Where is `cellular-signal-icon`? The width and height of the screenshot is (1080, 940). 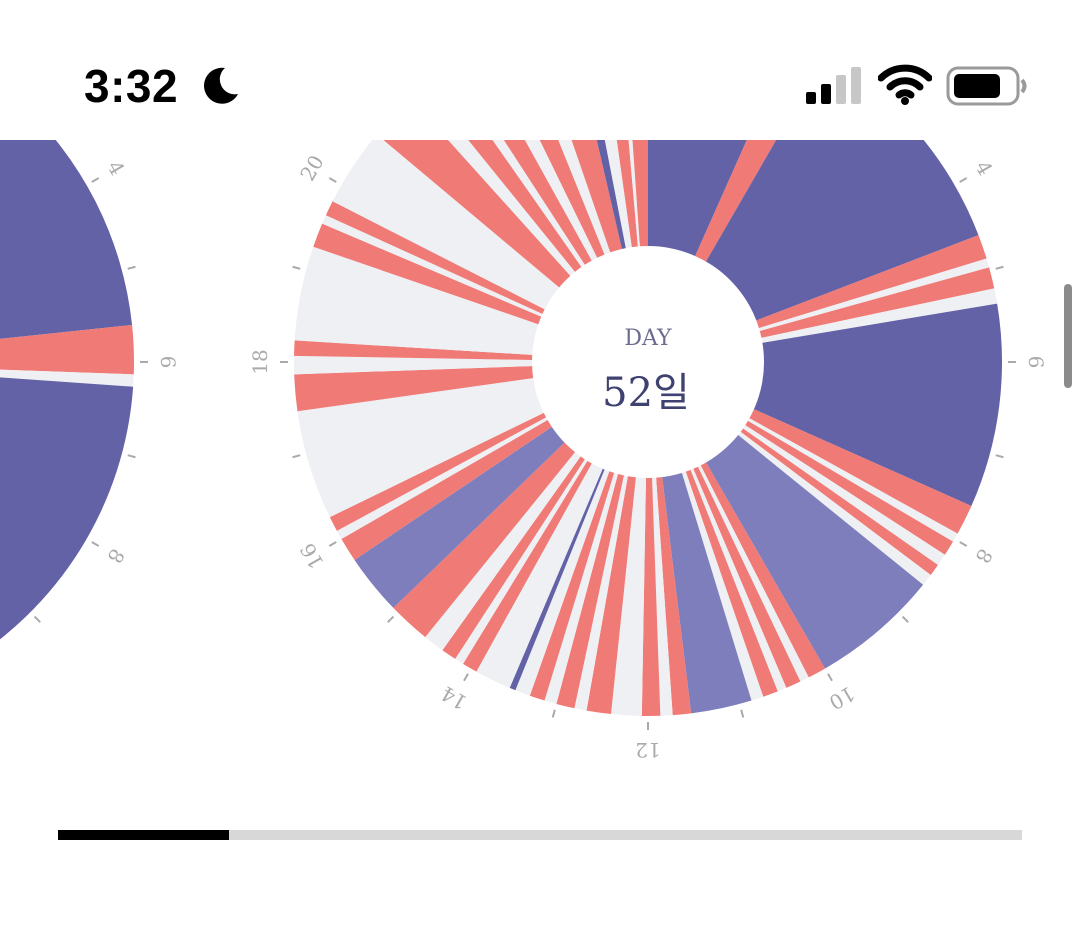
cellular-signal-icon is located at coordinates (833, 85).